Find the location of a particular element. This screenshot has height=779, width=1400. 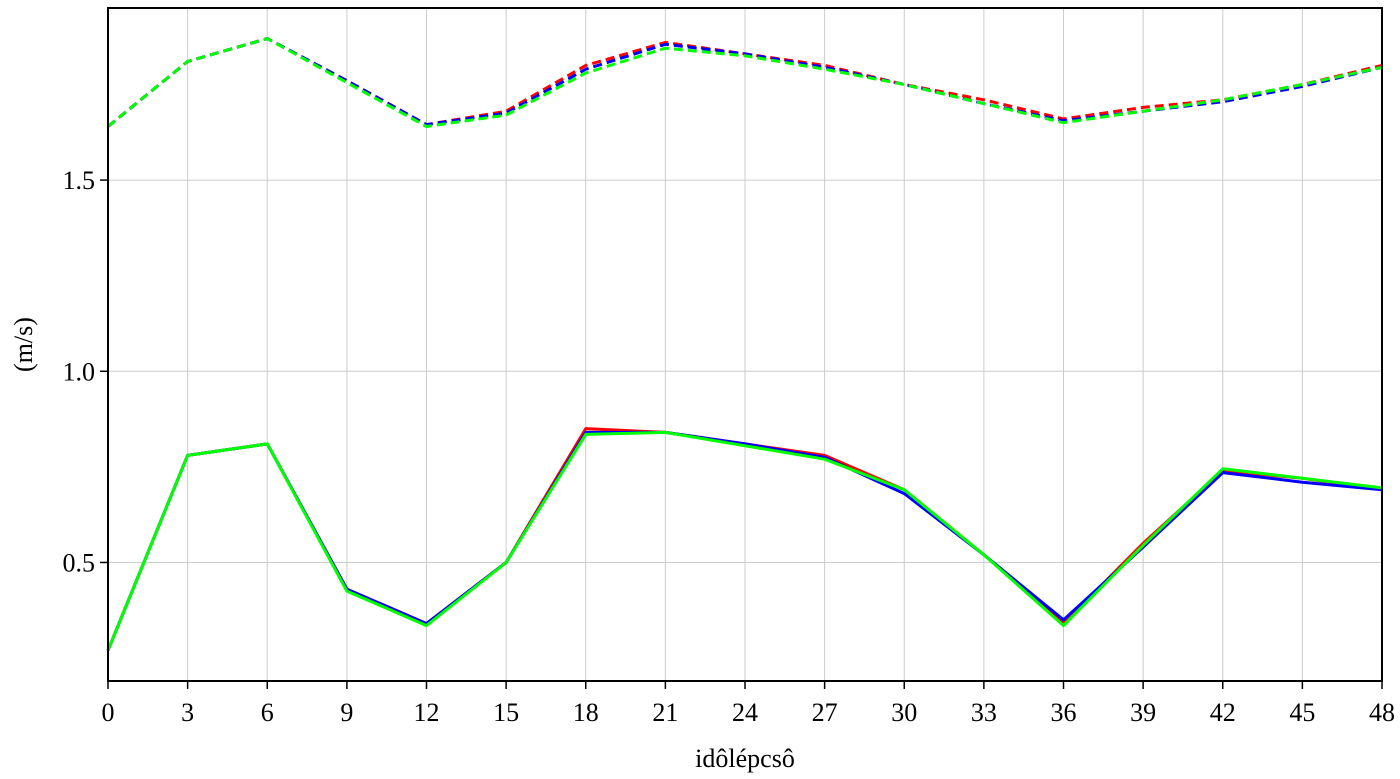

x-tick-label: 3 is located at coordinates (187, 712).